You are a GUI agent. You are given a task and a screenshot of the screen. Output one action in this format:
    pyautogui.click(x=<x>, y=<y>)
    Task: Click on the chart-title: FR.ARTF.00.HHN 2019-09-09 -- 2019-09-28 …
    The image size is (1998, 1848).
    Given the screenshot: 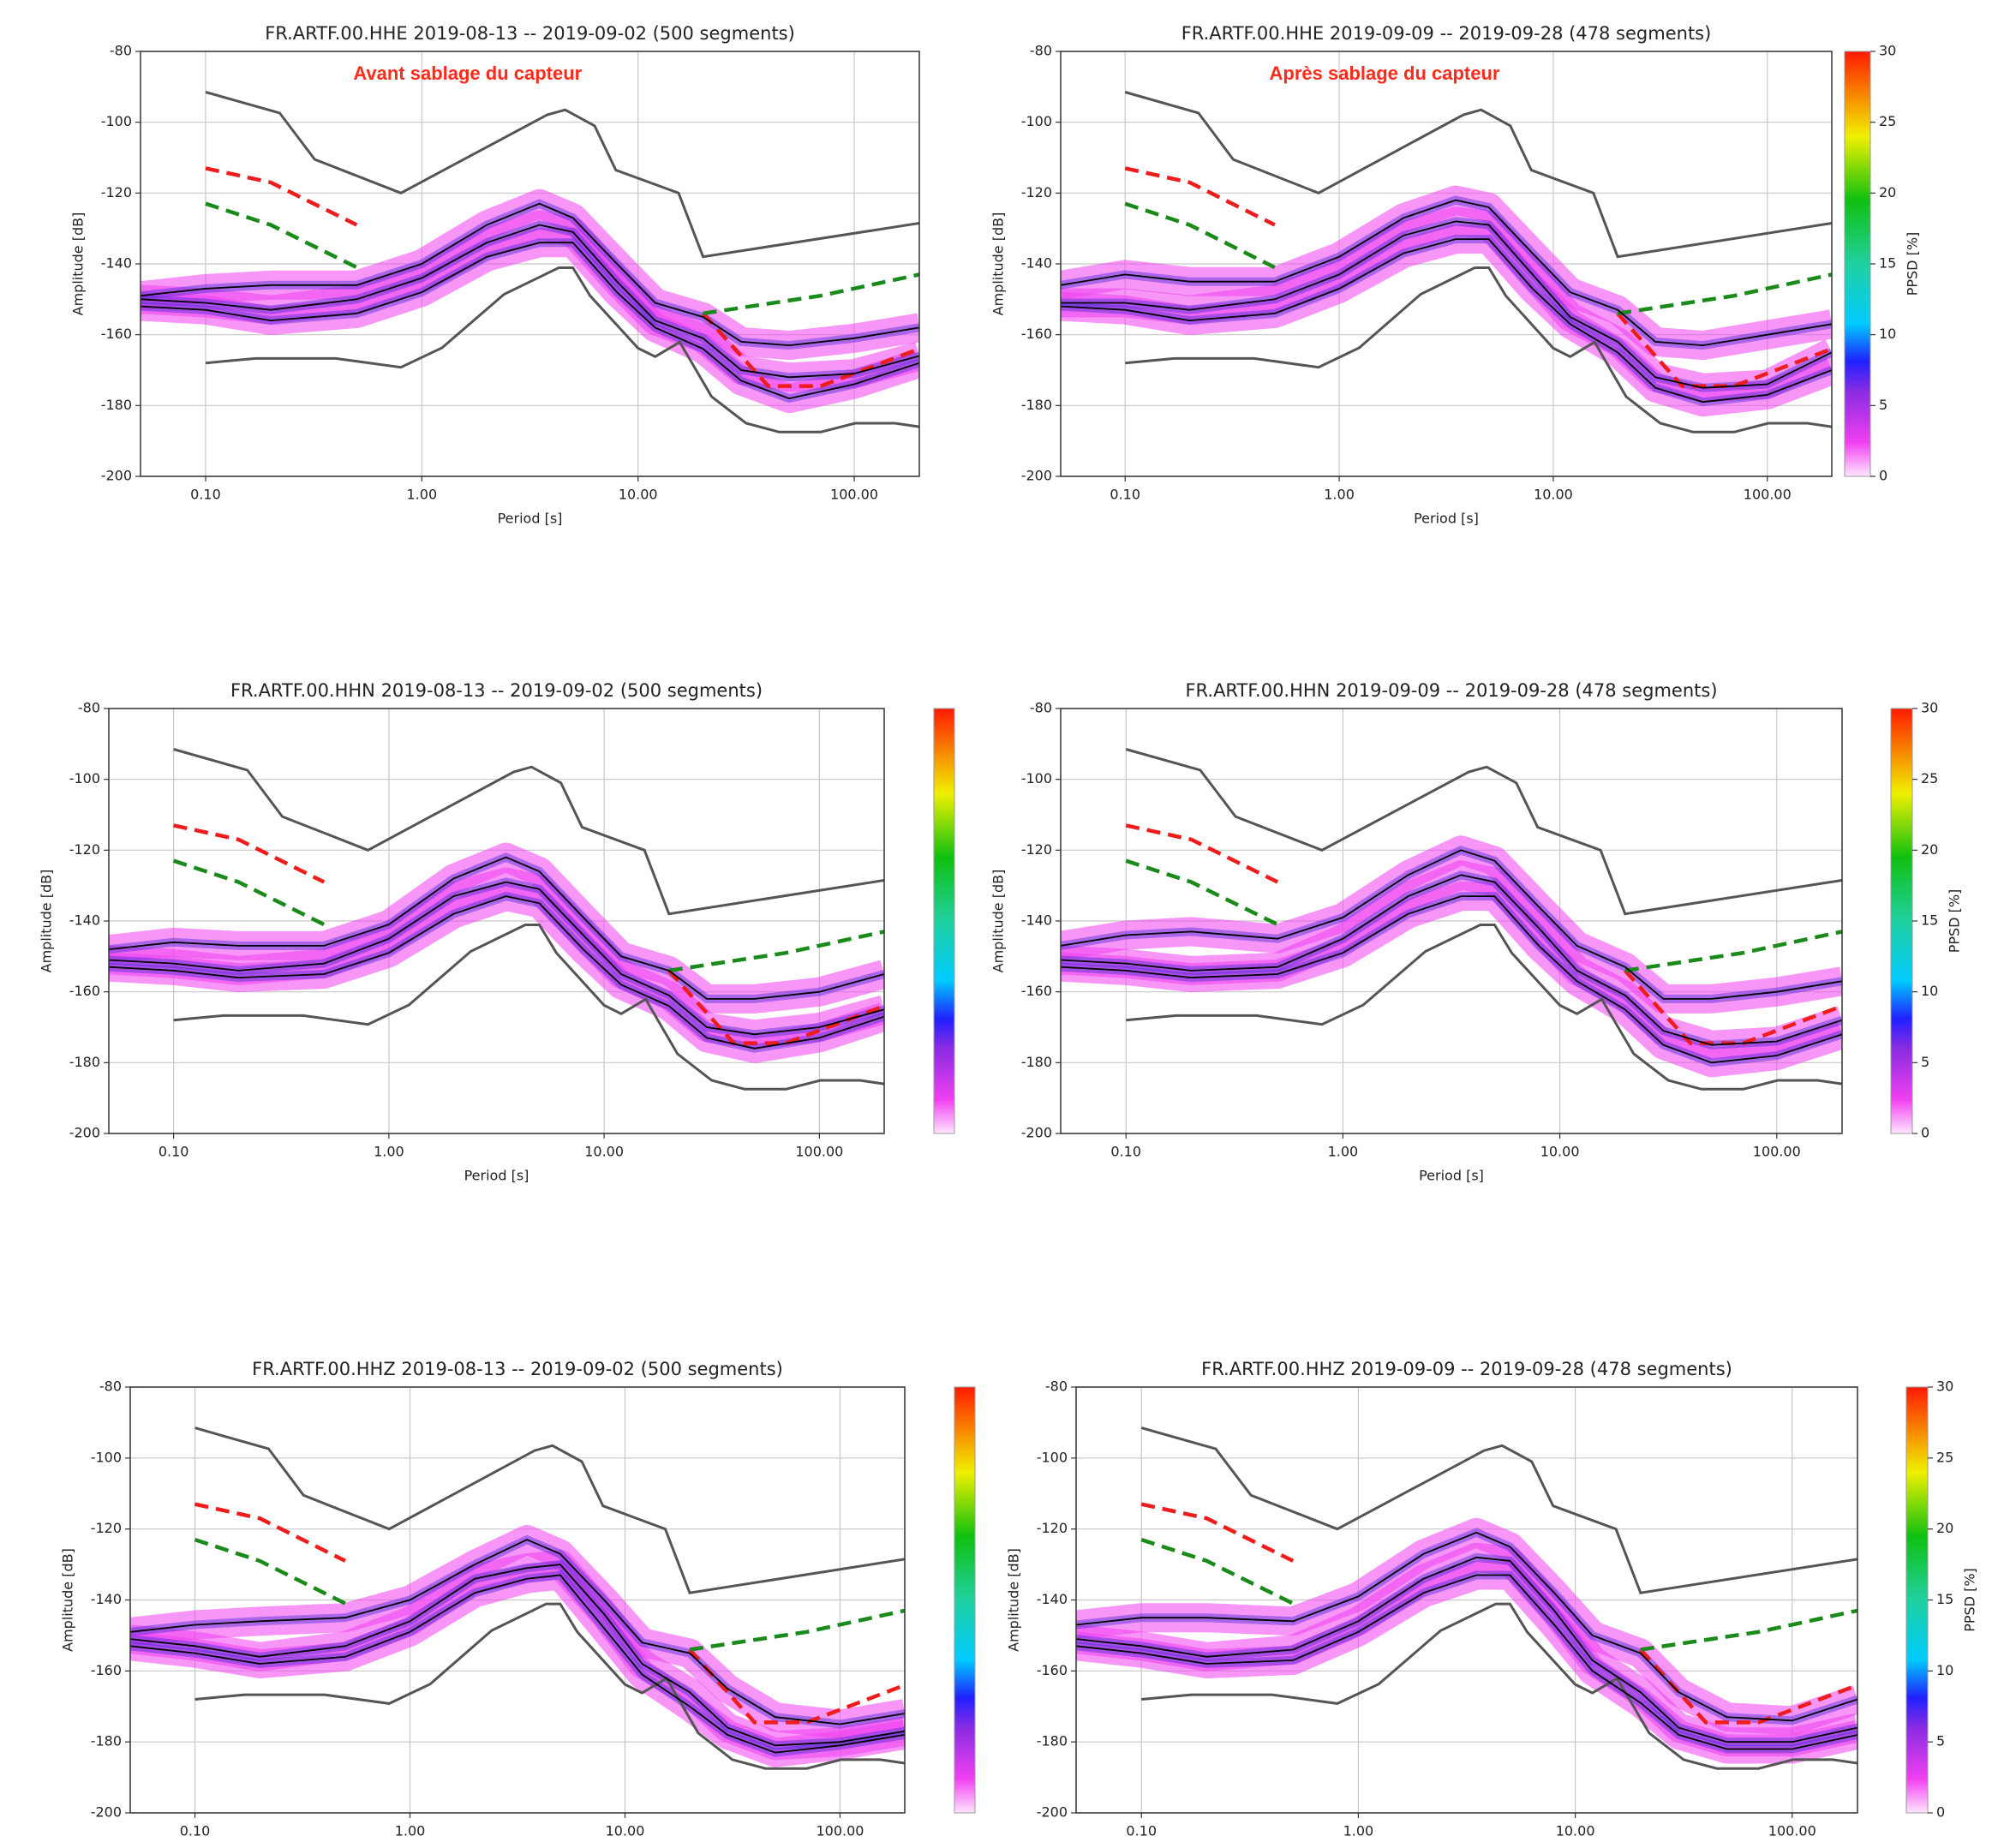 What is the action you would take?
    pyautogui.click(x=1451, y=690)
    